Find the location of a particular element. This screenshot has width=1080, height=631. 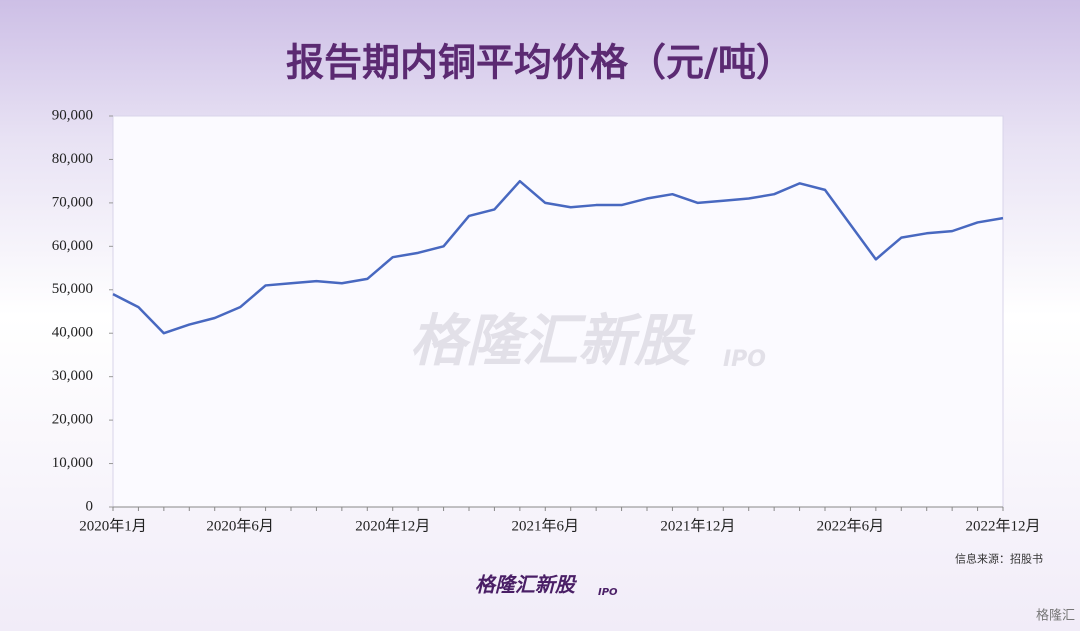

source: 信息来源：招股书 is located at coordinates (999, 559).